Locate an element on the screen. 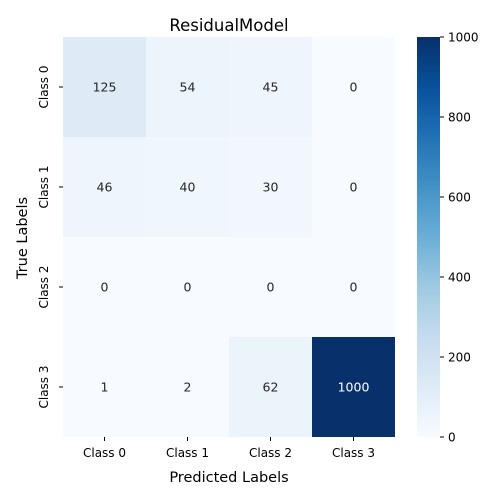  colorbar is located at coordinates (428, 237).